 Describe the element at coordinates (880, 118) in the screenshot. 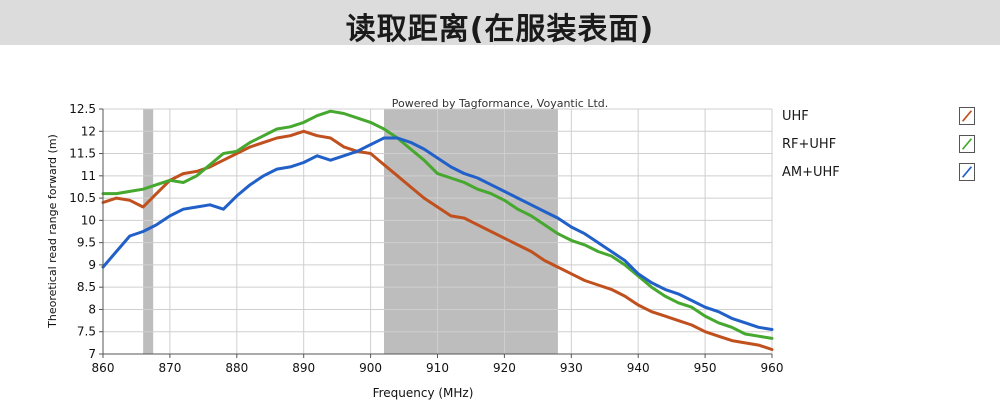

I see `legend-item-uhf: UHF` at that location.